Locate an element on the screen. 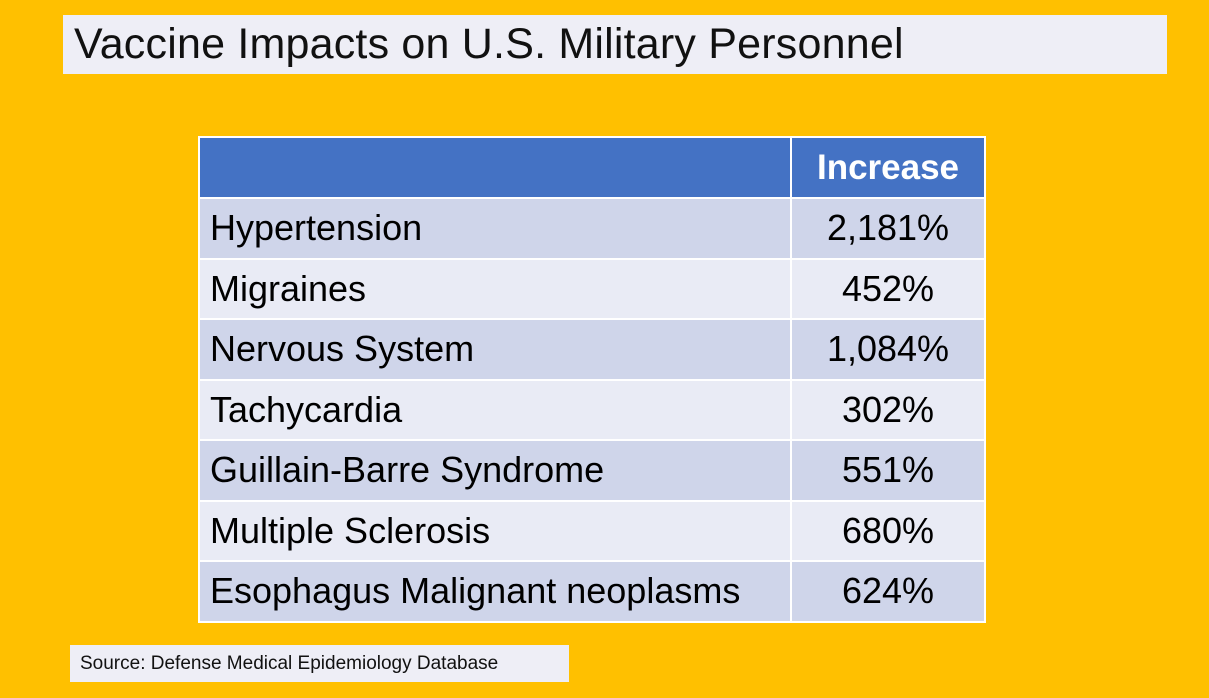  table-row: Multiple Sclerosis 680% is located at coordinates (592, 530).